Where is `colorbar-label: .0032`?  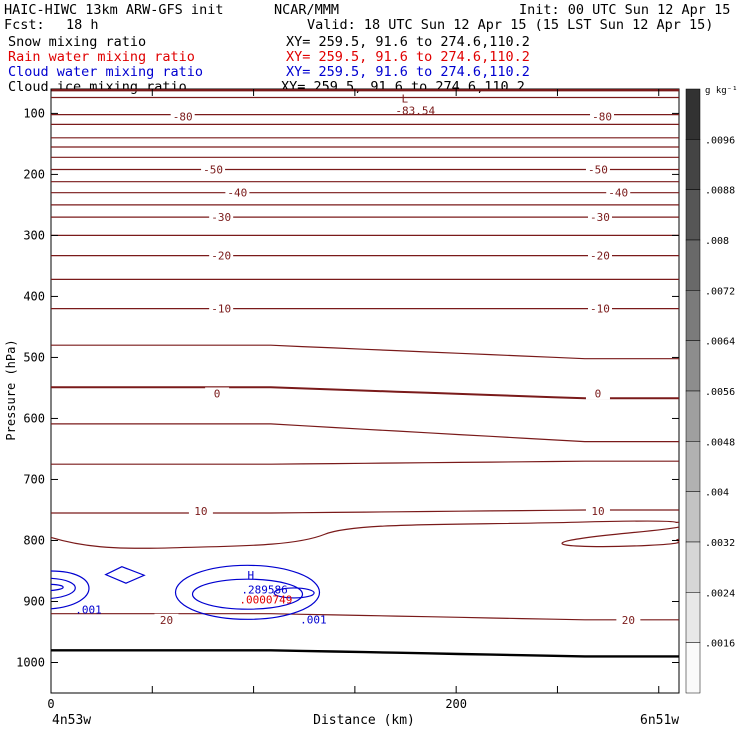
colorbar-label: .0032 is located at coordinates (720, 543).